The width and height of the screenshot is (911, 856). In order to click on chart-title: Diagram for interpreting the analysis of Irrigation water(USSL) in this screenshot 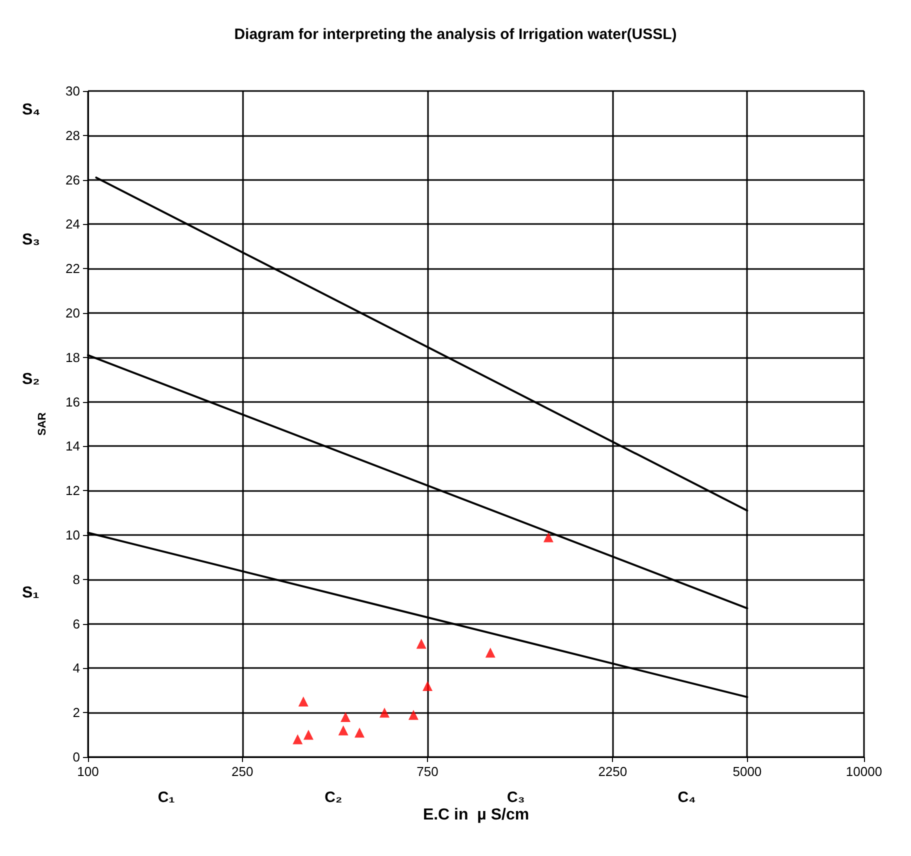, I will do `click(455, 34)`.